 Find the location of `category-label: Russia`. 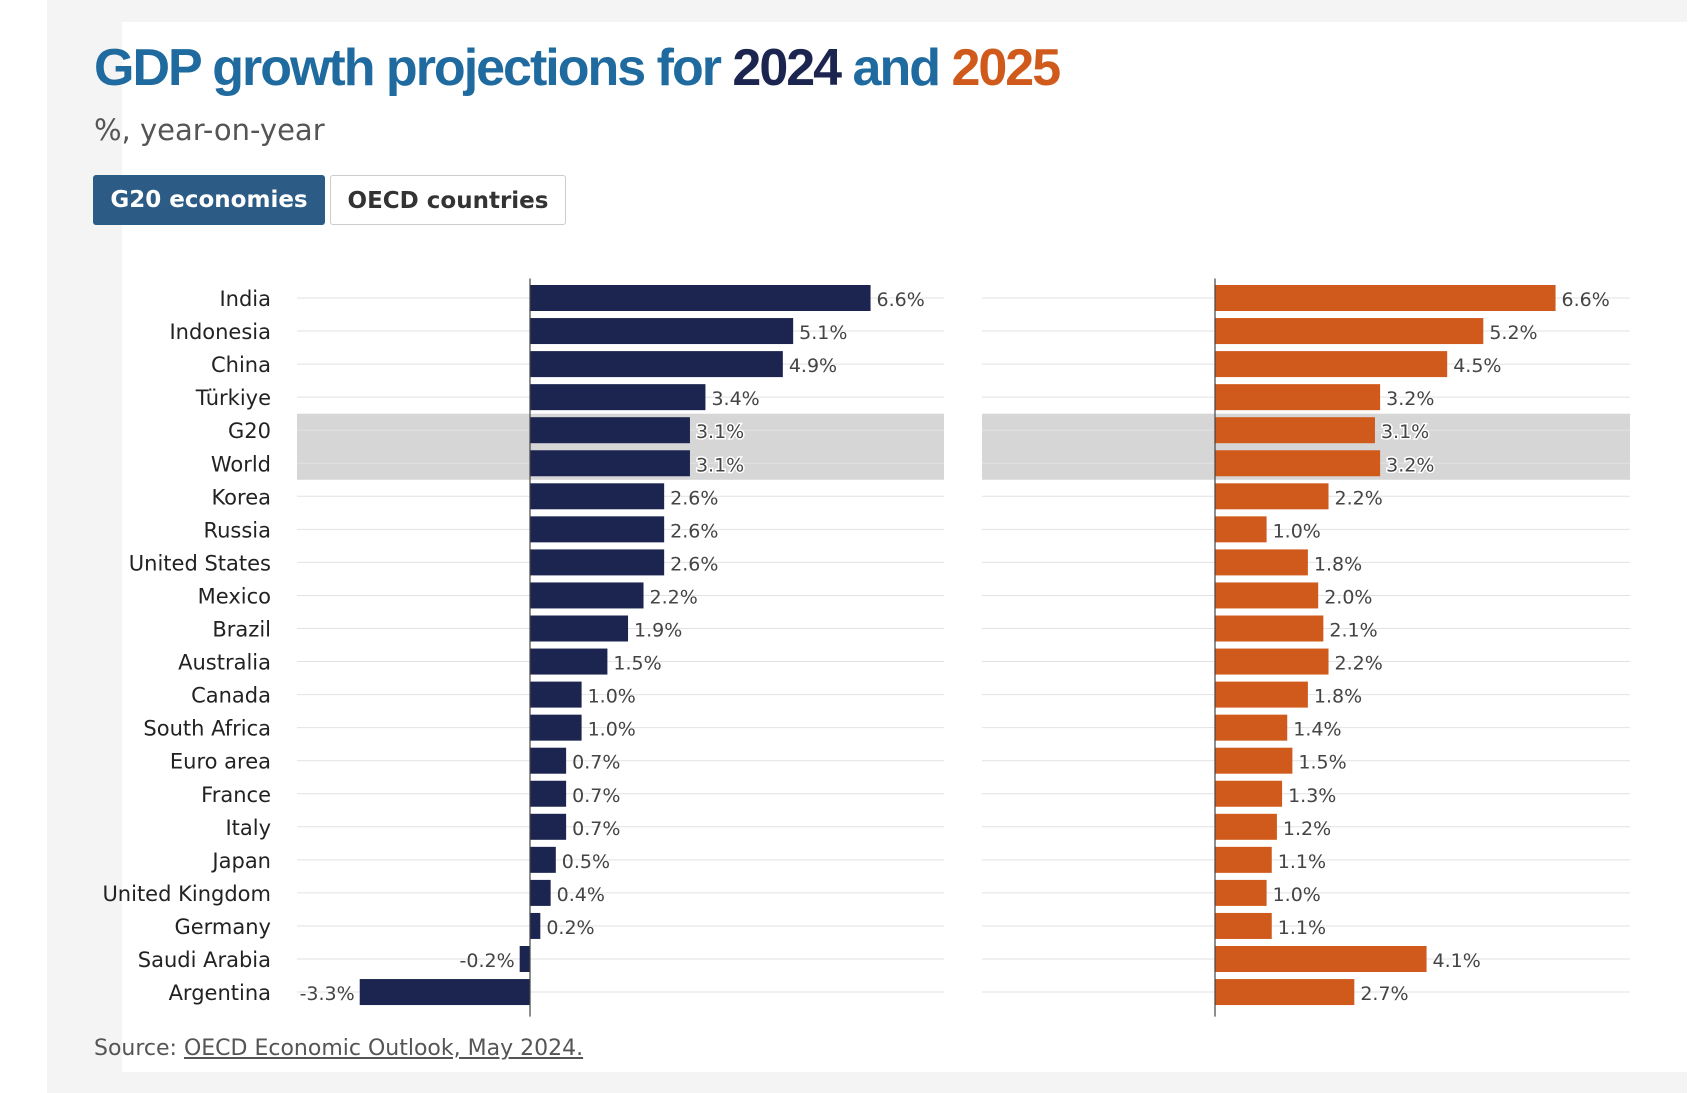

category-label: Russia is located at coordinates (237, 530).